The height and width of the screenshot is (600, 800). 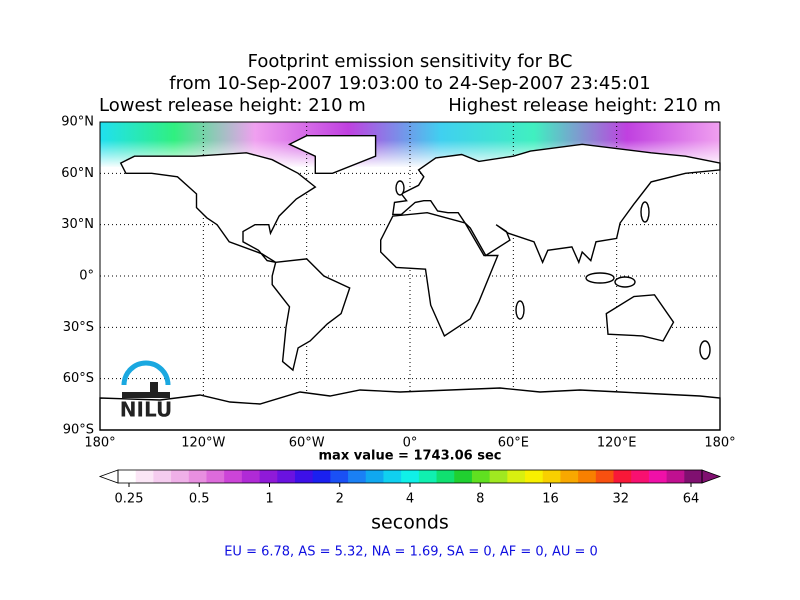 What do you see at coordinates (620, 499) in the screenshot?
I see `colorbar-tick-label: 32` at bounding box center [620, 499].